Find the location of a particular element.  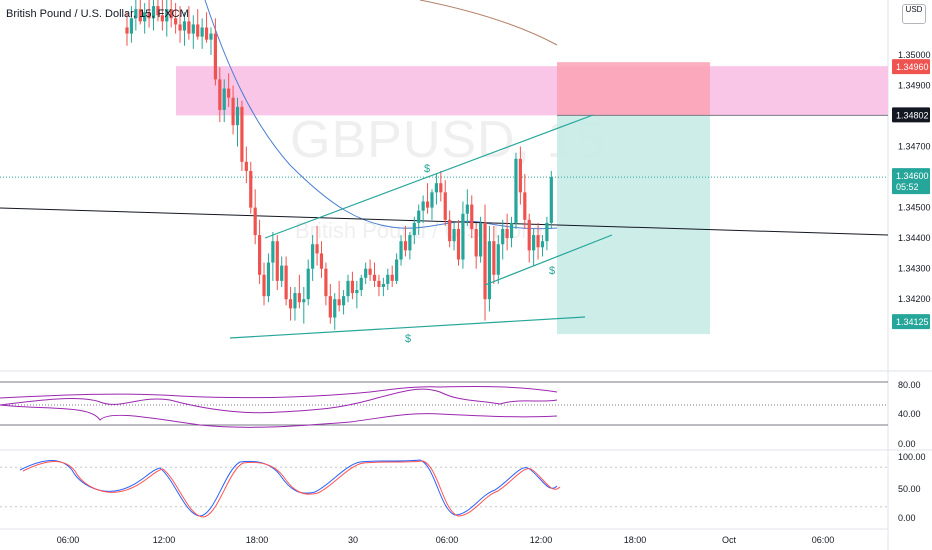

channel-lower-line is located at coordinates (548, 260).